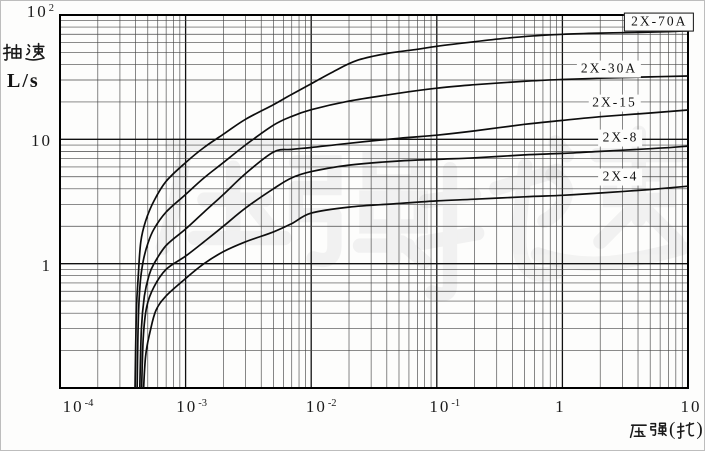 The height and width of the screenshot is (451, 705). Describe the element at coordinates (560, 406) in the screenshot. I see `x-tick-1: 1` at that location.